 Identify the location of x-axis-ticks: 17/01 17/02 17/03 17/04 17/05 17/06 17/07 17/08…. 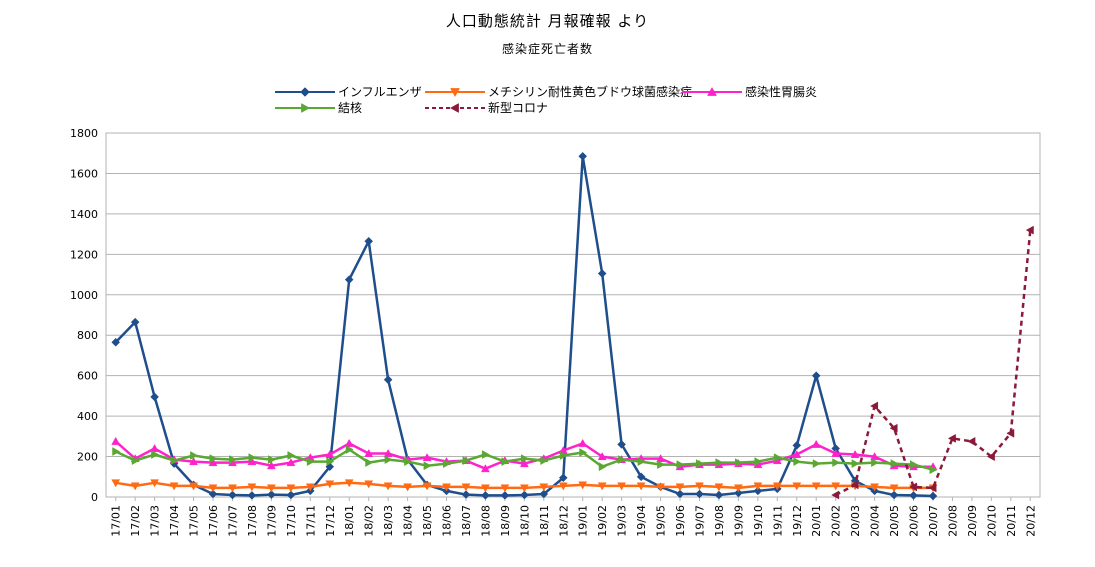
(573, 517).